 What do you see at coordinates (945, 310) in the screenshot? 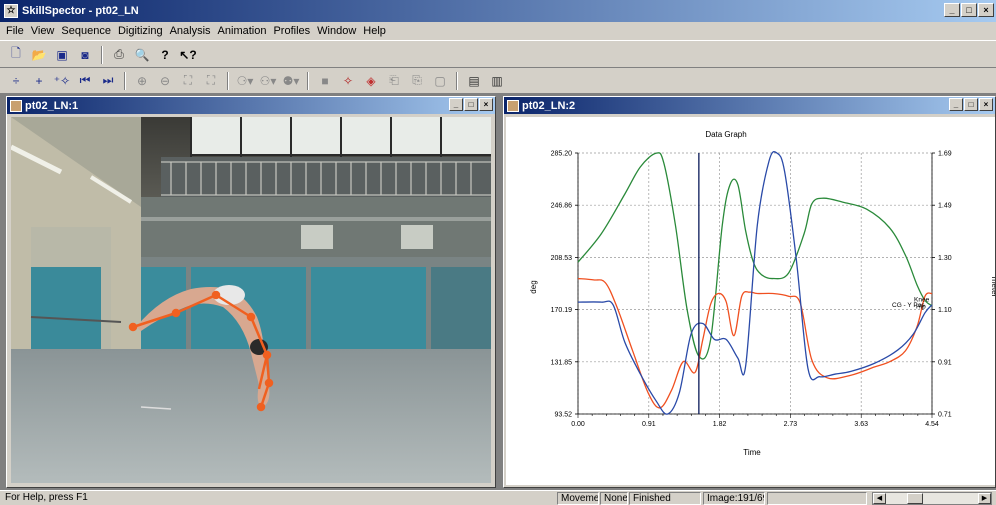
I see `y2-tick-label: 1.10` at bounding box center [945, 310].